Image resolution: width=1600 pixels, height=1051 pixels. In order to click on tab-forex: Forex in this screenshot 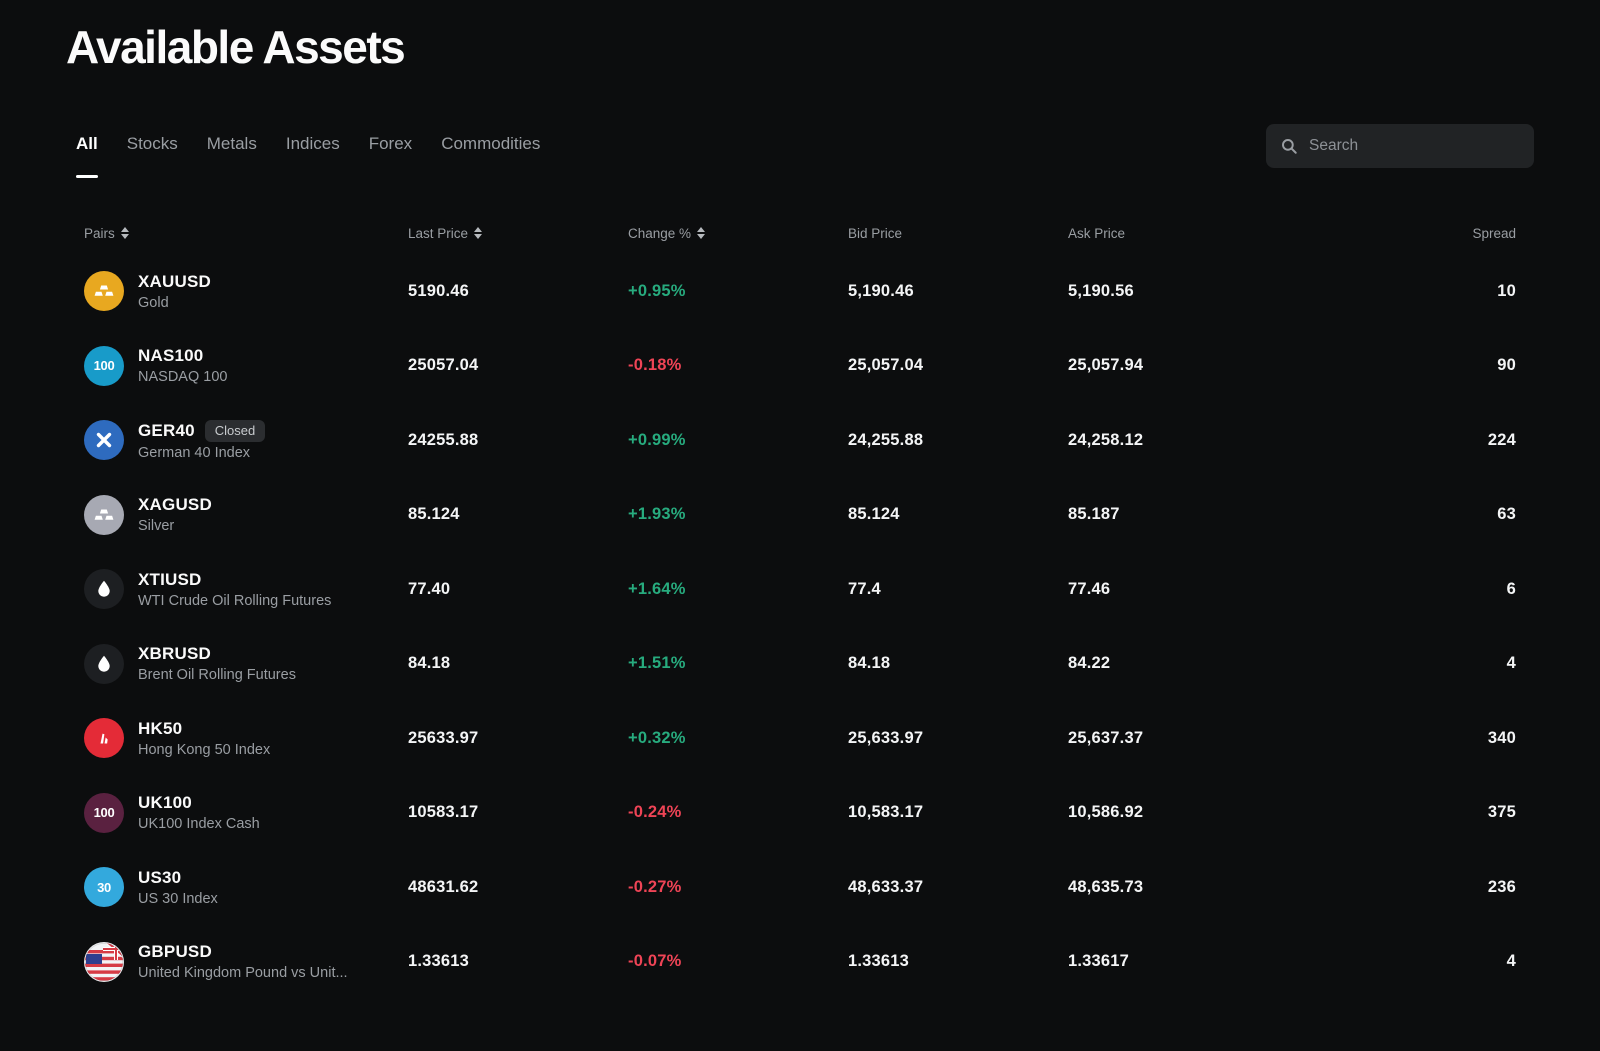, I will do `click(390, 146)`.